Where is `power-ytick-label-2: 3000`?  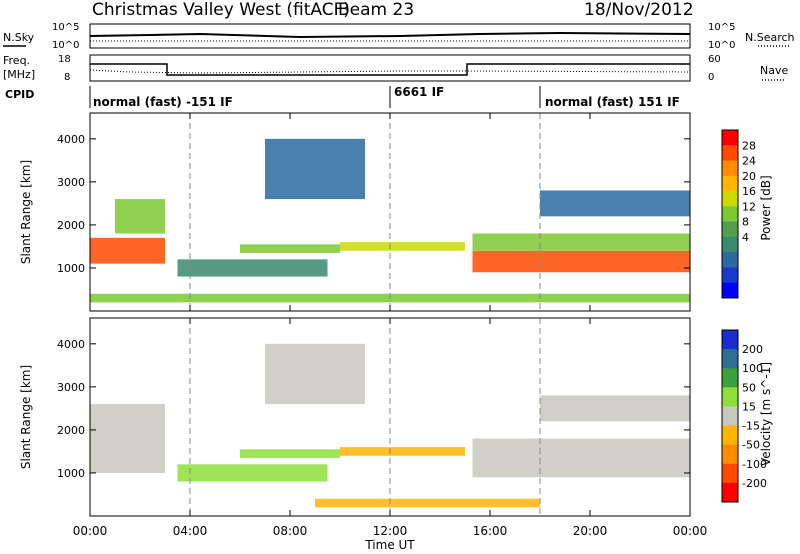
power-ytick-label-2: 3000 is located at coordinates (71, 182).